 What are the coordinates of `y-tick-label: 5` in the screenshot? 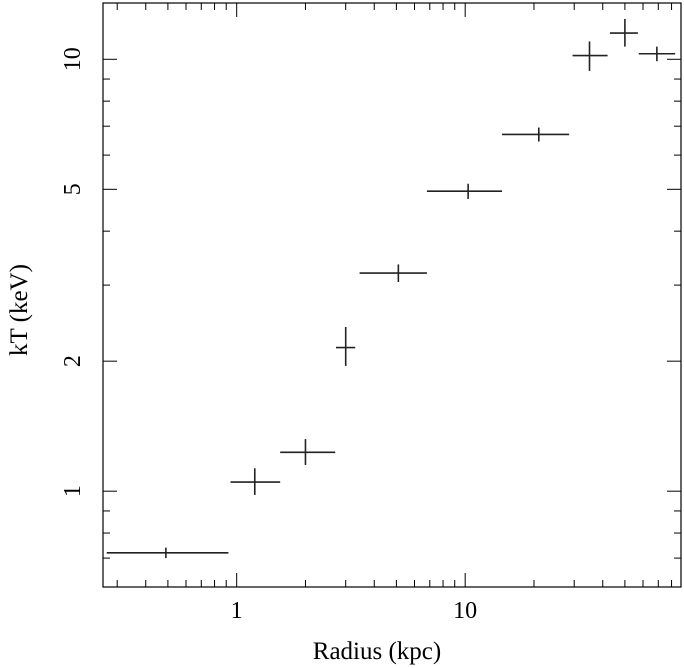 It's located at (73, 189).